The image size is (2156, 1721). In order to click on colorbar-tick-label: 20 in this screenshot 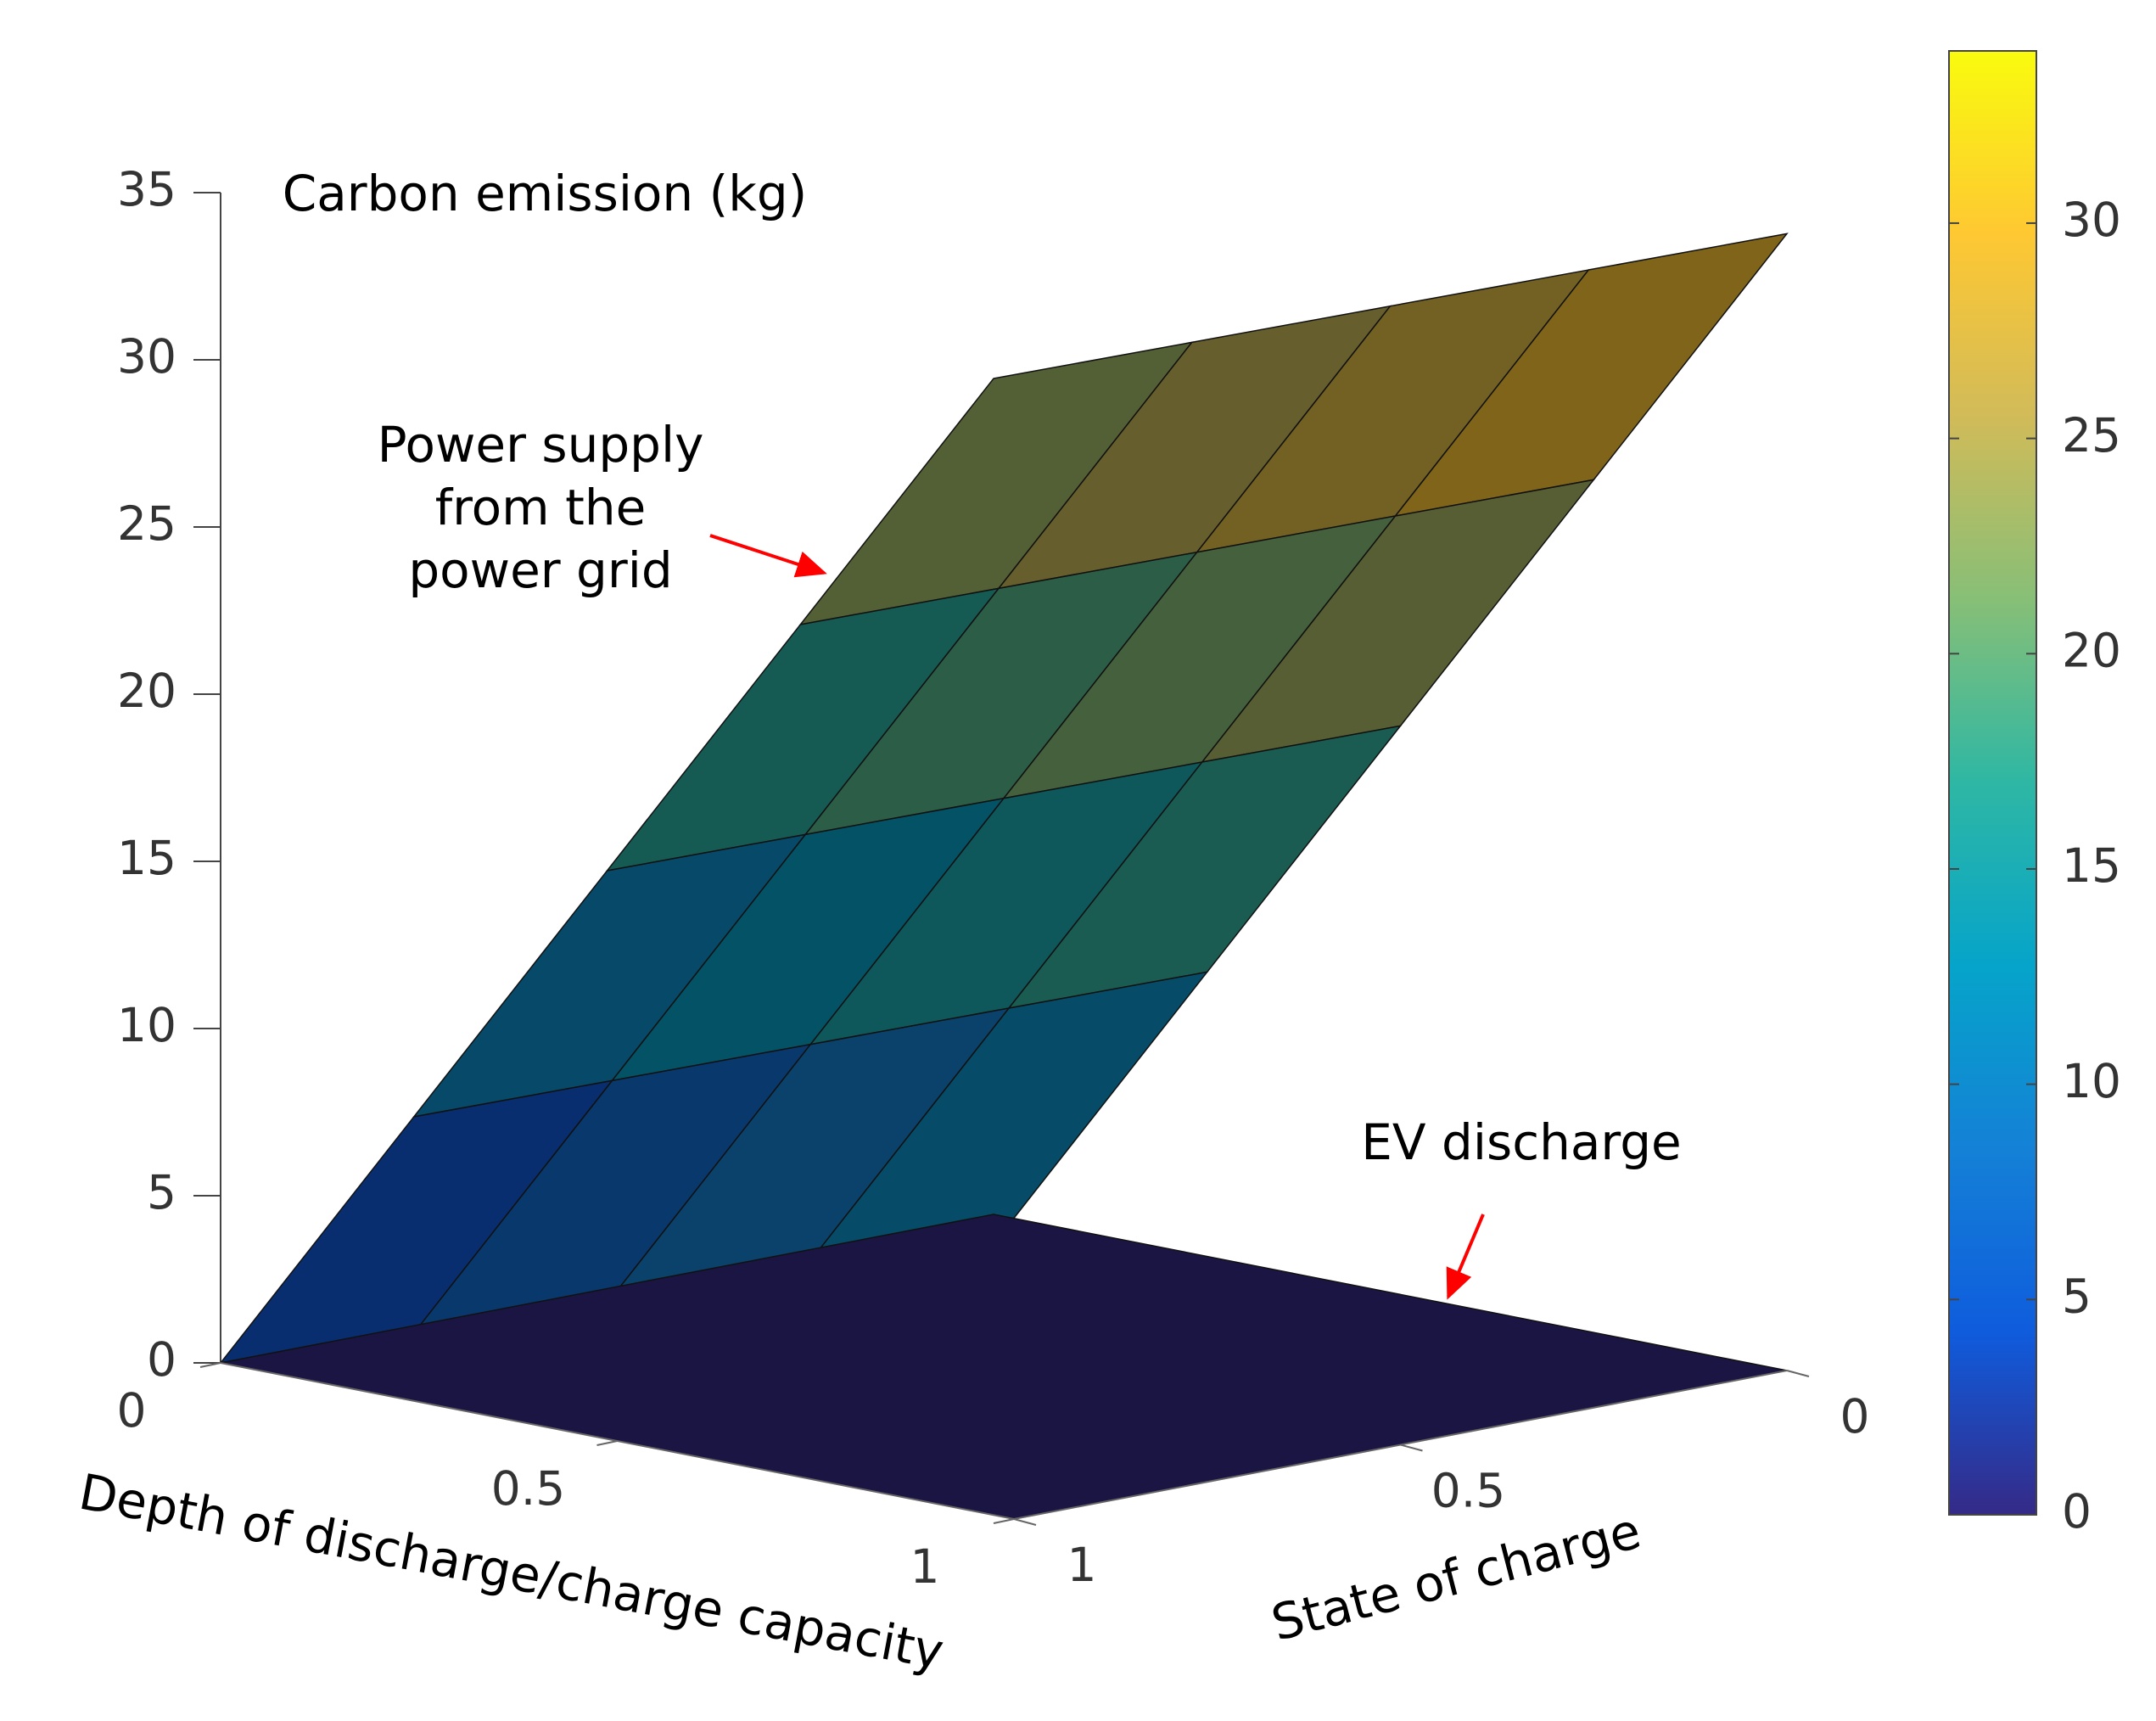, I will do `click(2092, 650)`.